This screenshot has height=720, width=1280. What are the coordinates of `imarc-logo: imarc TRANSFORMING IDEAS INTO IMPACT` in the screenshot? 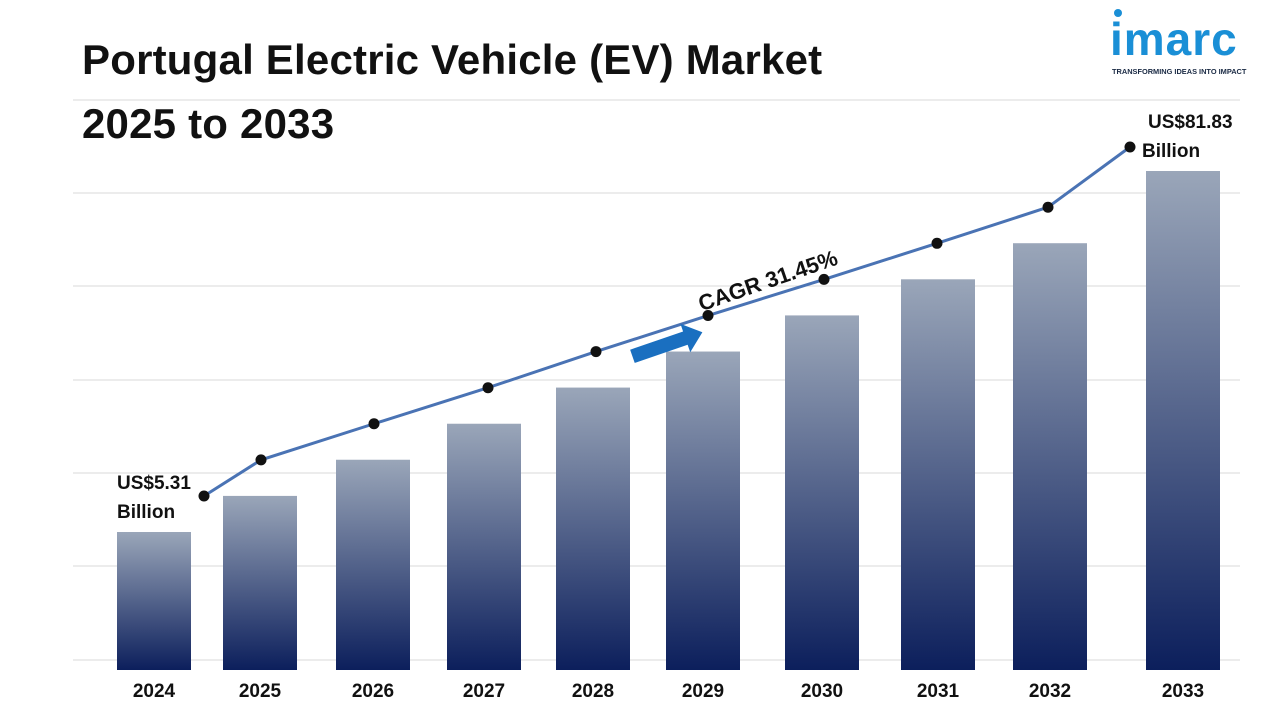 It's located at (1192, 42).